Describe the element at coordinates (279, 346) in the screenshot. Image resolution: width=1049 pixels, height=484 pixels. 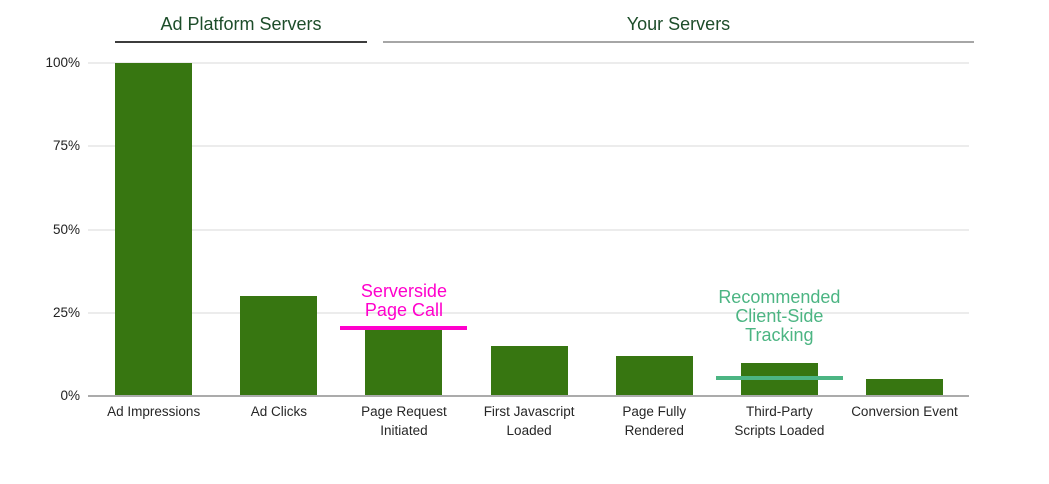
I see `bar-ad-clicks` at that location.